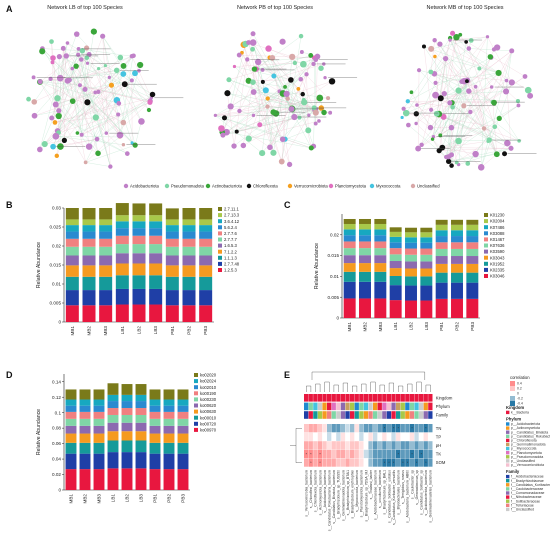  What do you see at coordinates (518, 394) in the screenshot?
I see `colorbar-tick: 0` at bounding box center [518, 394].